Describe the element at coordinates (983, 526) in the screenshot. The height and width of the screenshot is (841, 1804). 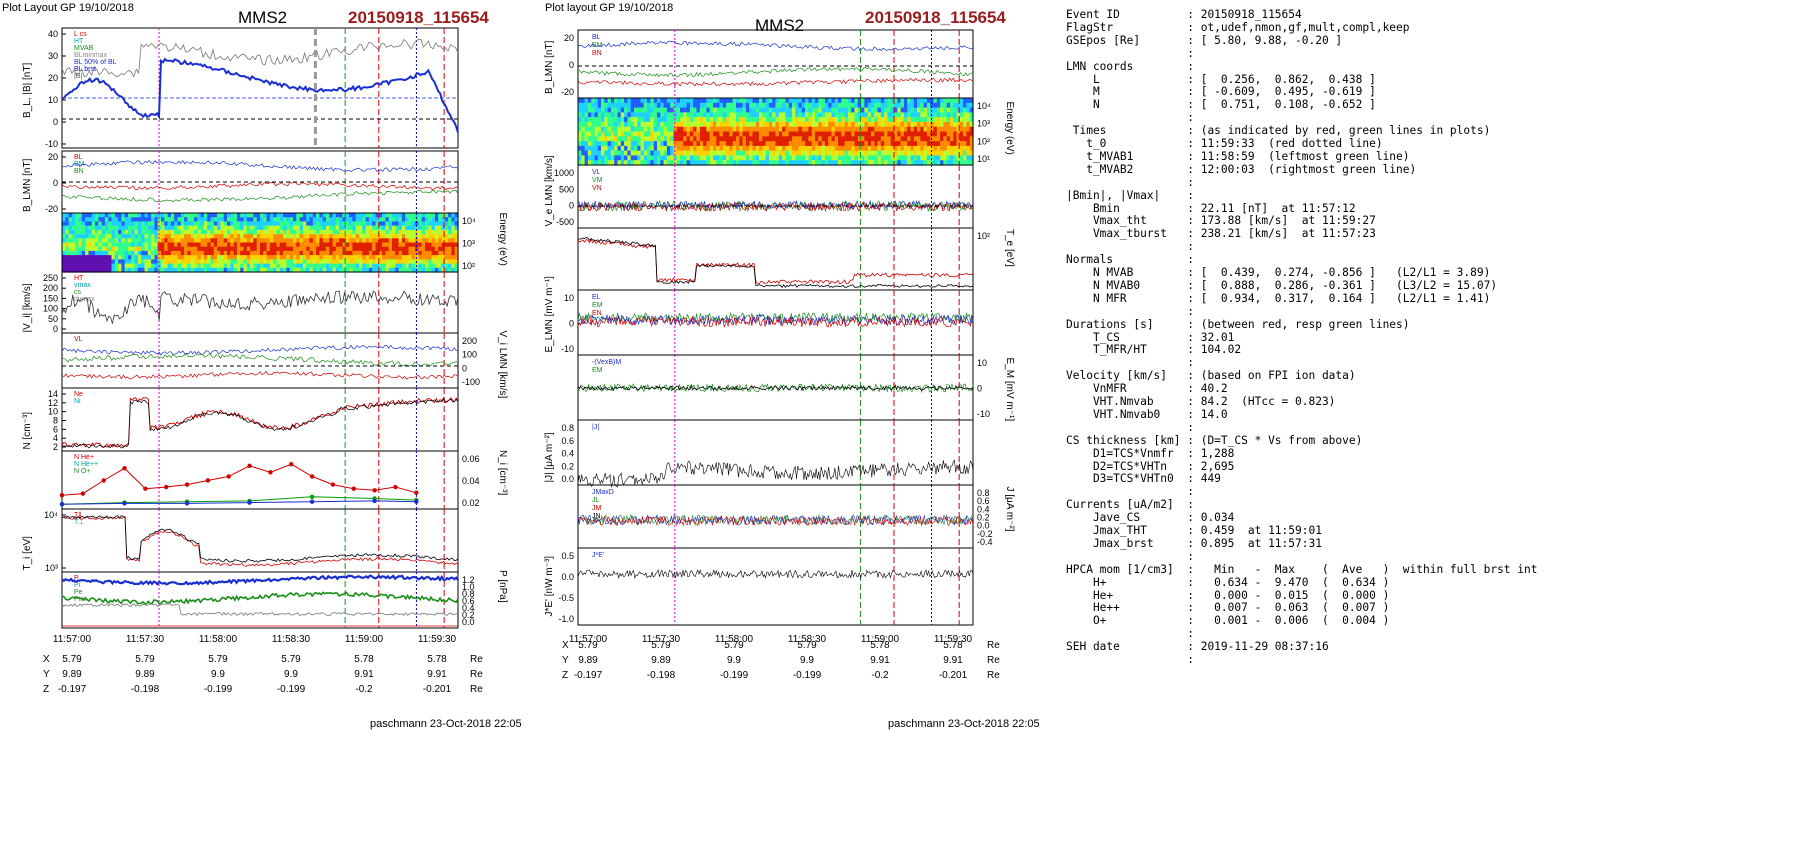
I see `y-tick-label-right: 0.0` at that location.